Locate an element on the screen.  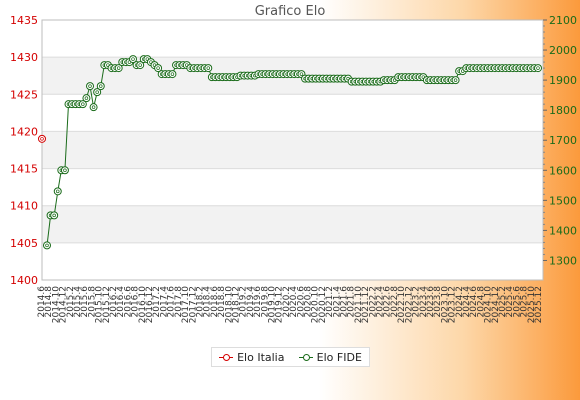
legend-item-elo-fide: Elo FIDE is located at coordinates (330, 357).